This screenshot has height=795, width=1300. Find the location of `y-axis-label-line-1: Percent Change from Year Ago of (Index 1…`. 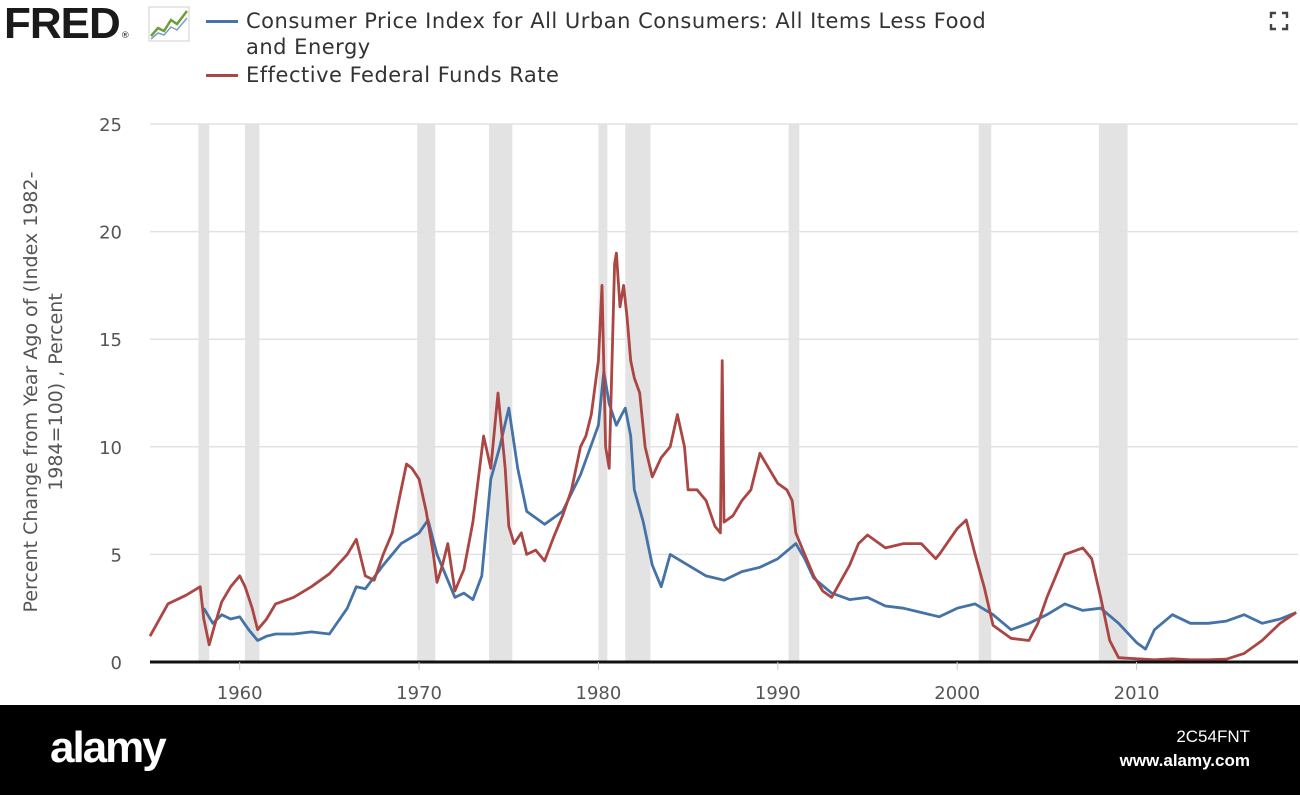

y-axis-label-line-1: Percent Change from Year Ago of (Index 1… is located at coordinates (31, 392).